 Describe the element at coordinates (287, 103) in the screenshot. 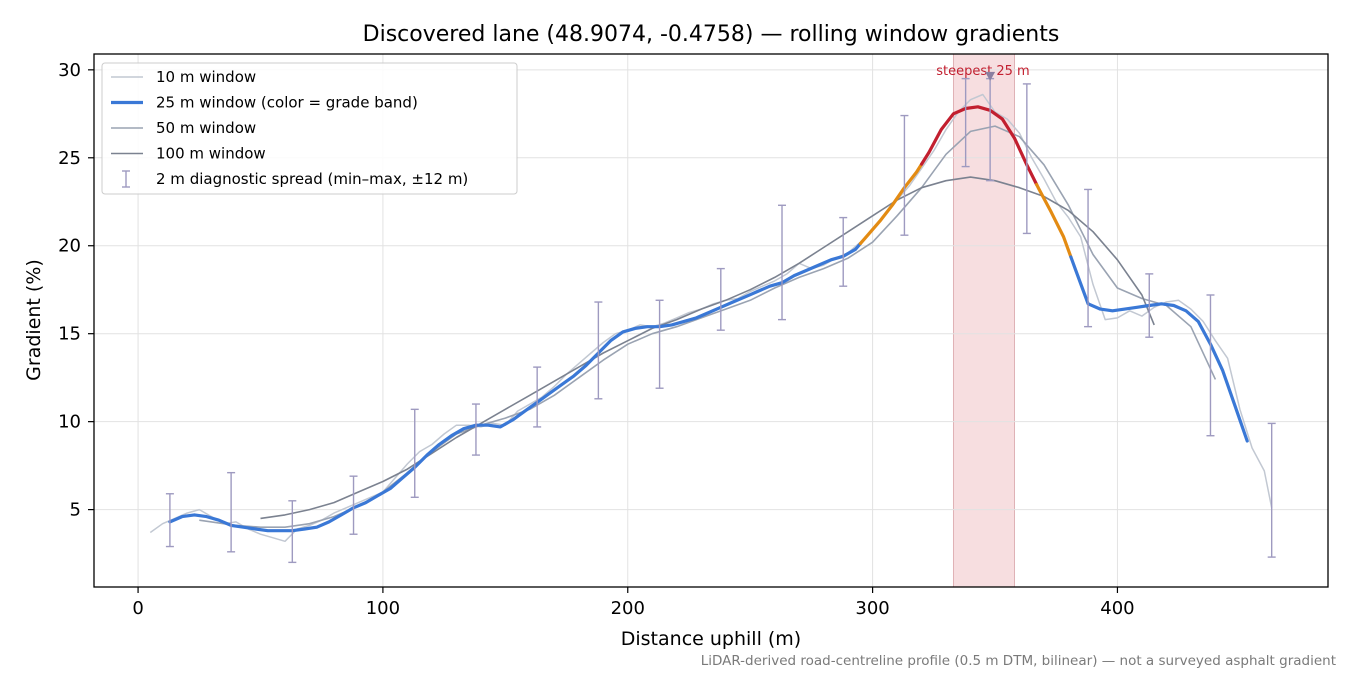

I see `legend-label: 25 m window (color = grade band)` at that location.